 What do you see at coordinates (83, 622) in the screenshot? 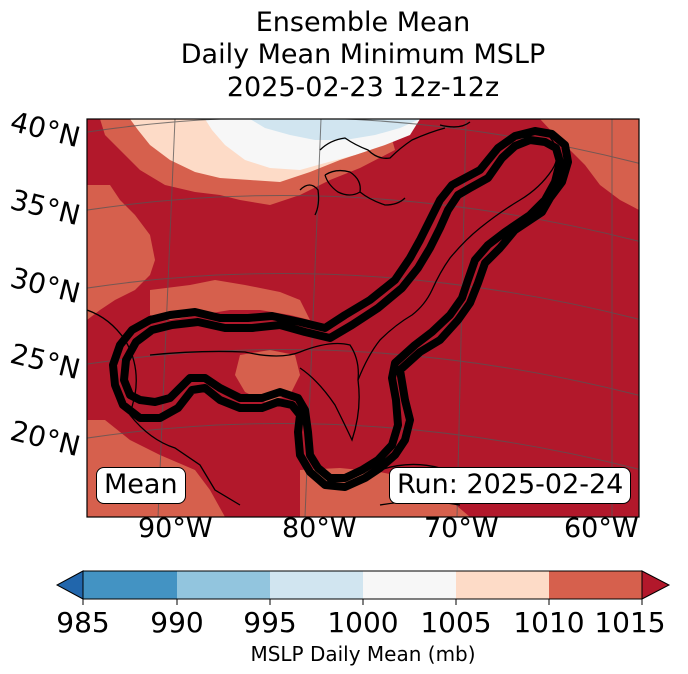
I see `colorbar-tick-985: 985` at bounding box center [83, 622].